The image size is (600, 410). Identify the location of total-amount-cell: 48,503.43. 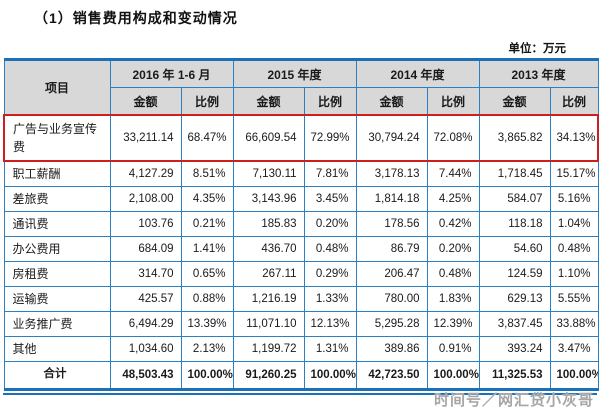
(145, 375).